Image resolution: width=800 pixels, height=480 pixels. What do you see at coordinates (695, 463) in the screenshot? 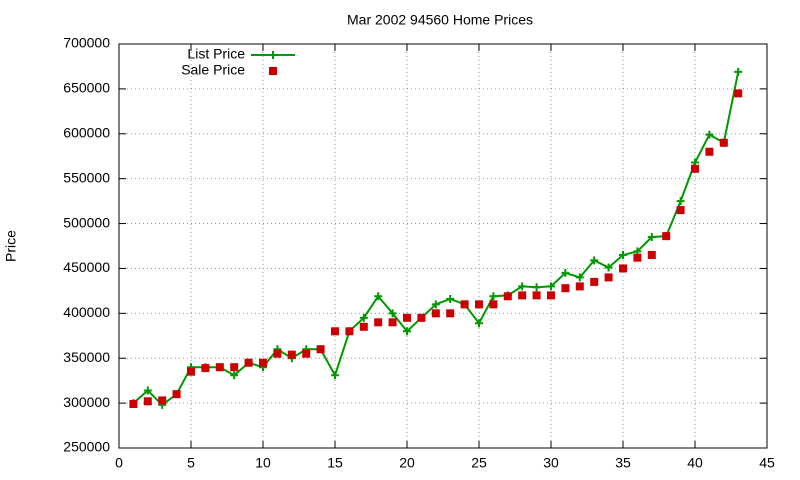
I see `x-tick-label: 40` at bounding box center [695, 463].